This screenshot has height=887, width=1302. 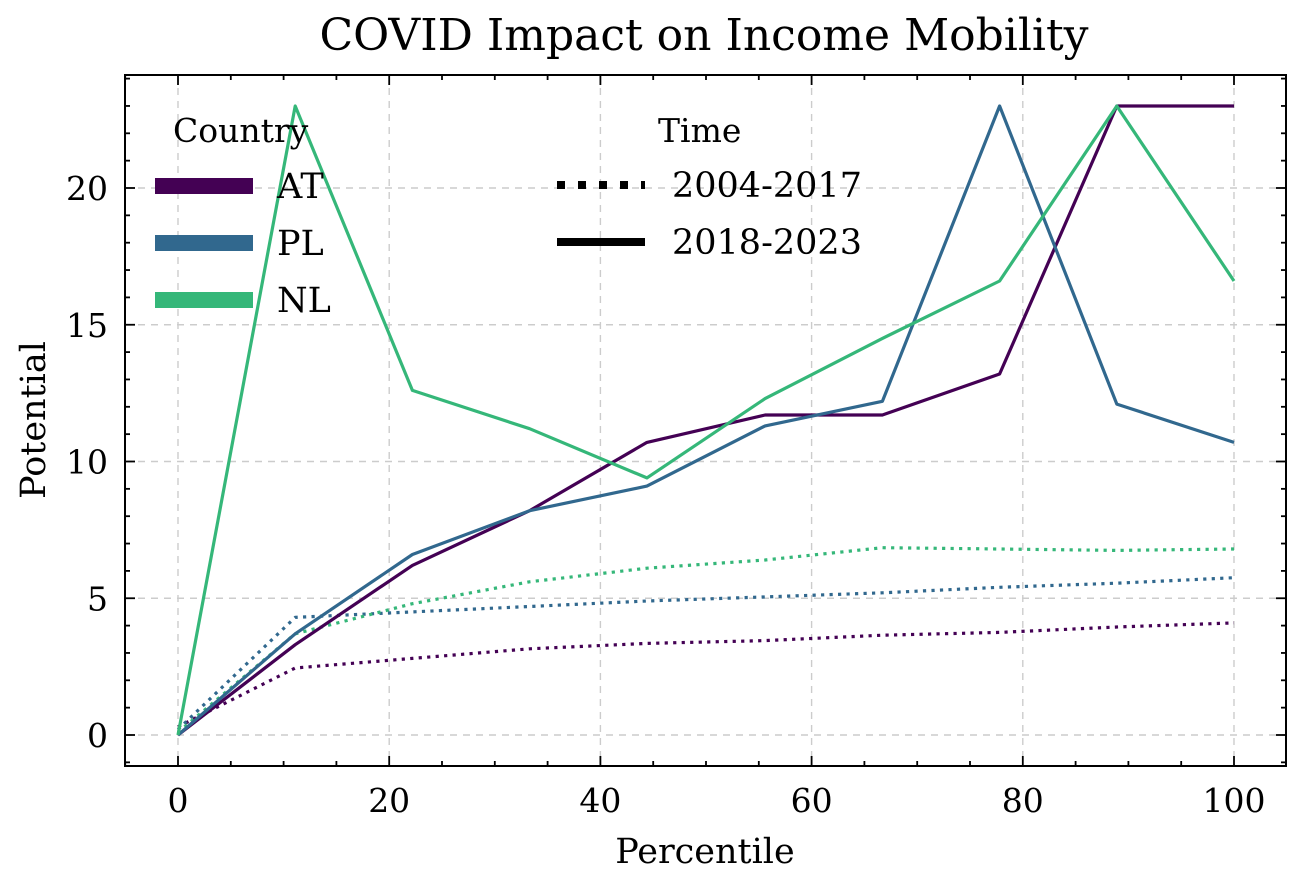 What do you see at coordinates (241, 130) in the screenshot?
I see `legend-title-country: Country` at bounding box center [241, 130].